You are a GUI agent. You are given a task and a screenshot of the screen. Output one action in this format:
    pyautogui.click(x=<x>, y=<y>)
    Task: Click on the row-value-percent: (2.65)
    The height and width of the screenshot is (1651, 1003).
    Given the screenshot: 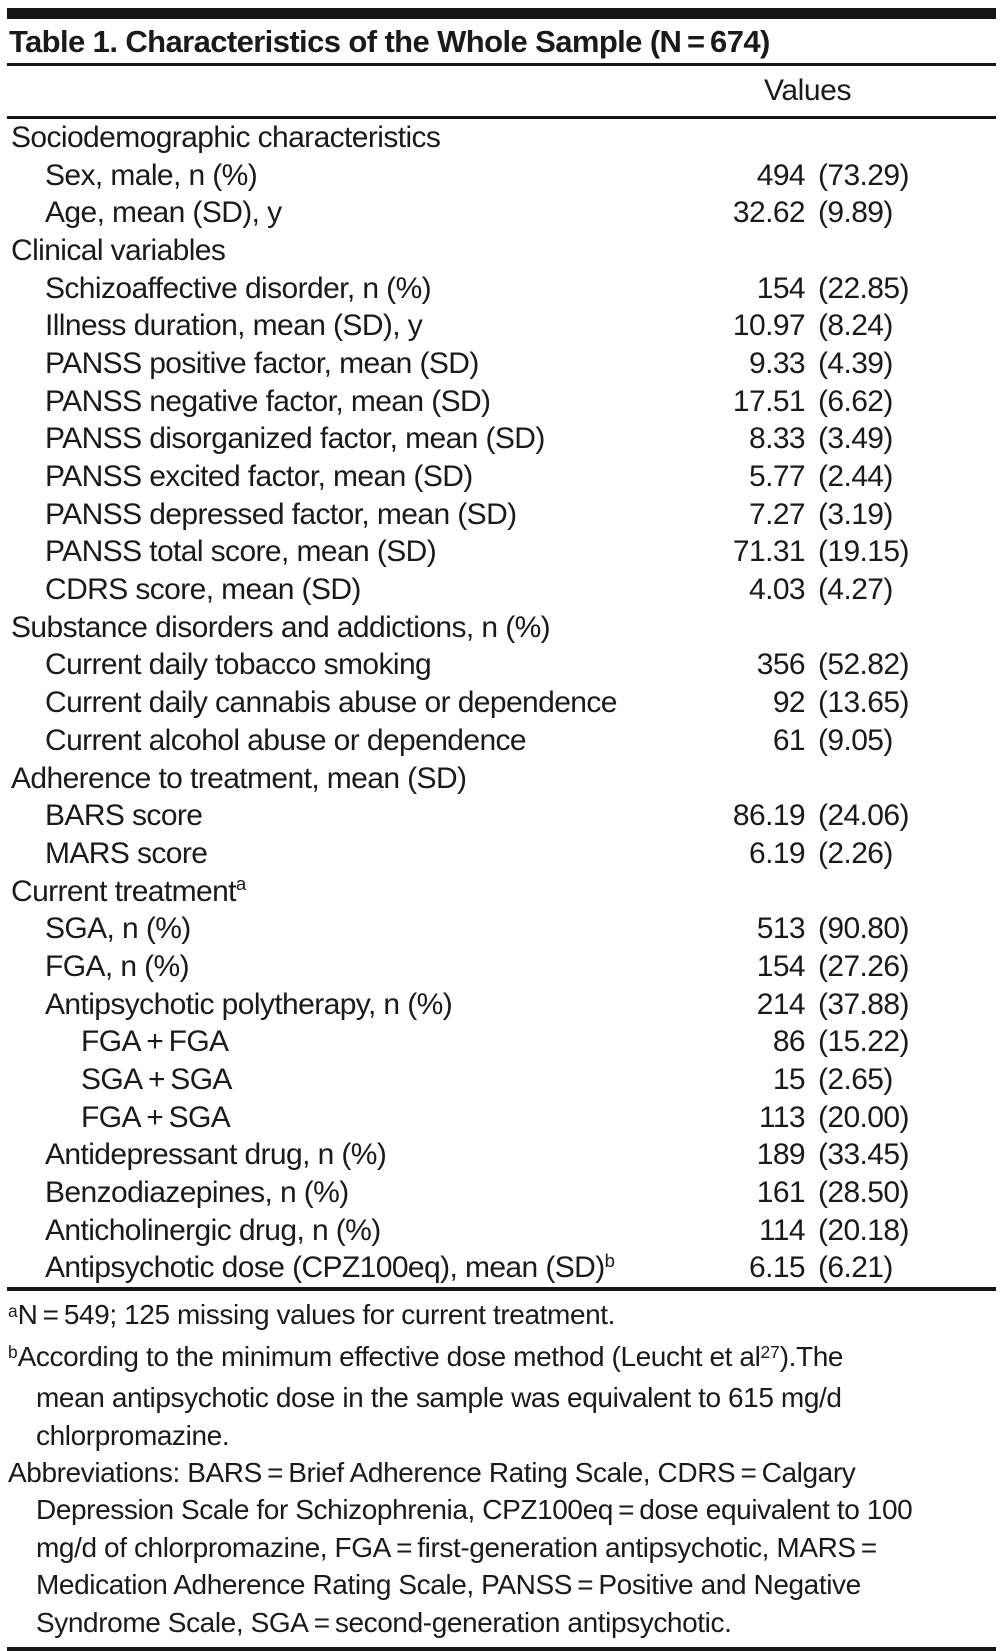 What is the action you would take?
    pyautogui.click(x=855, y=1080)
    